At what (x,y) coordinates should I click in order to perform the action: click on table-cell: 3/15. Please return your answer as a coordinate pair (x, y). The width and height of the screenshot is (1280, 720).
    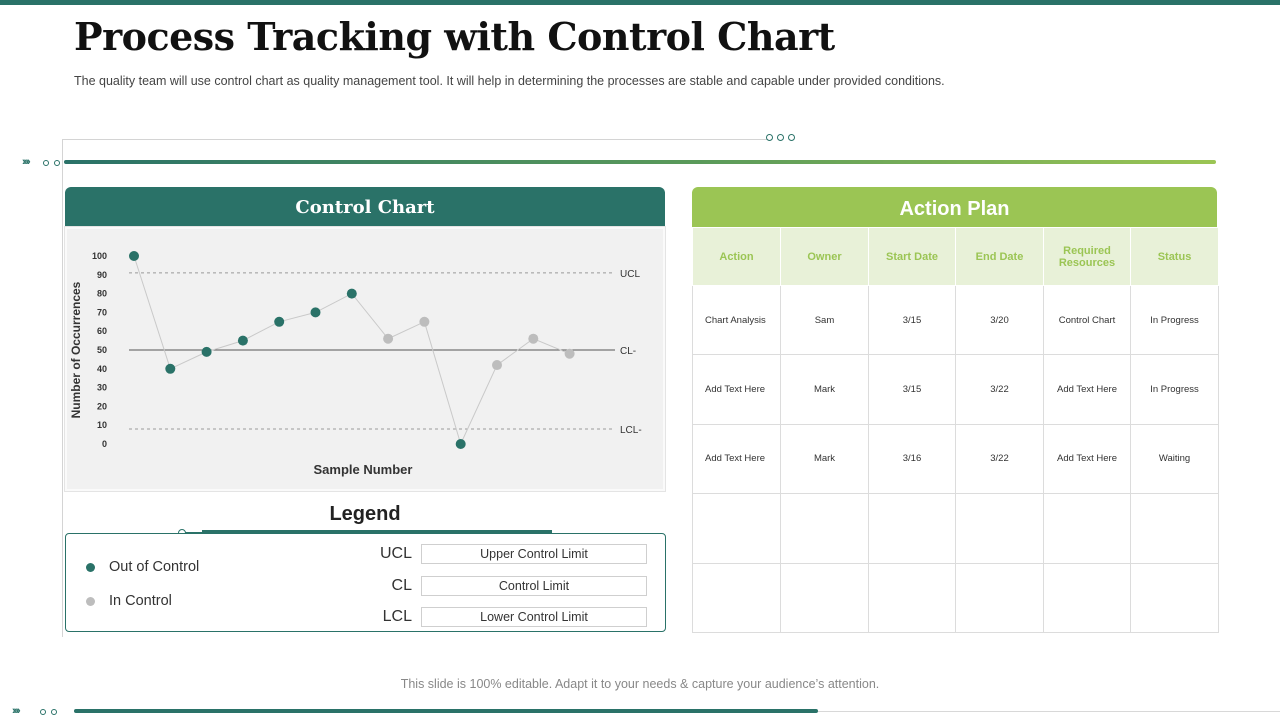
    Looking at the image, I should click on (912, 389).